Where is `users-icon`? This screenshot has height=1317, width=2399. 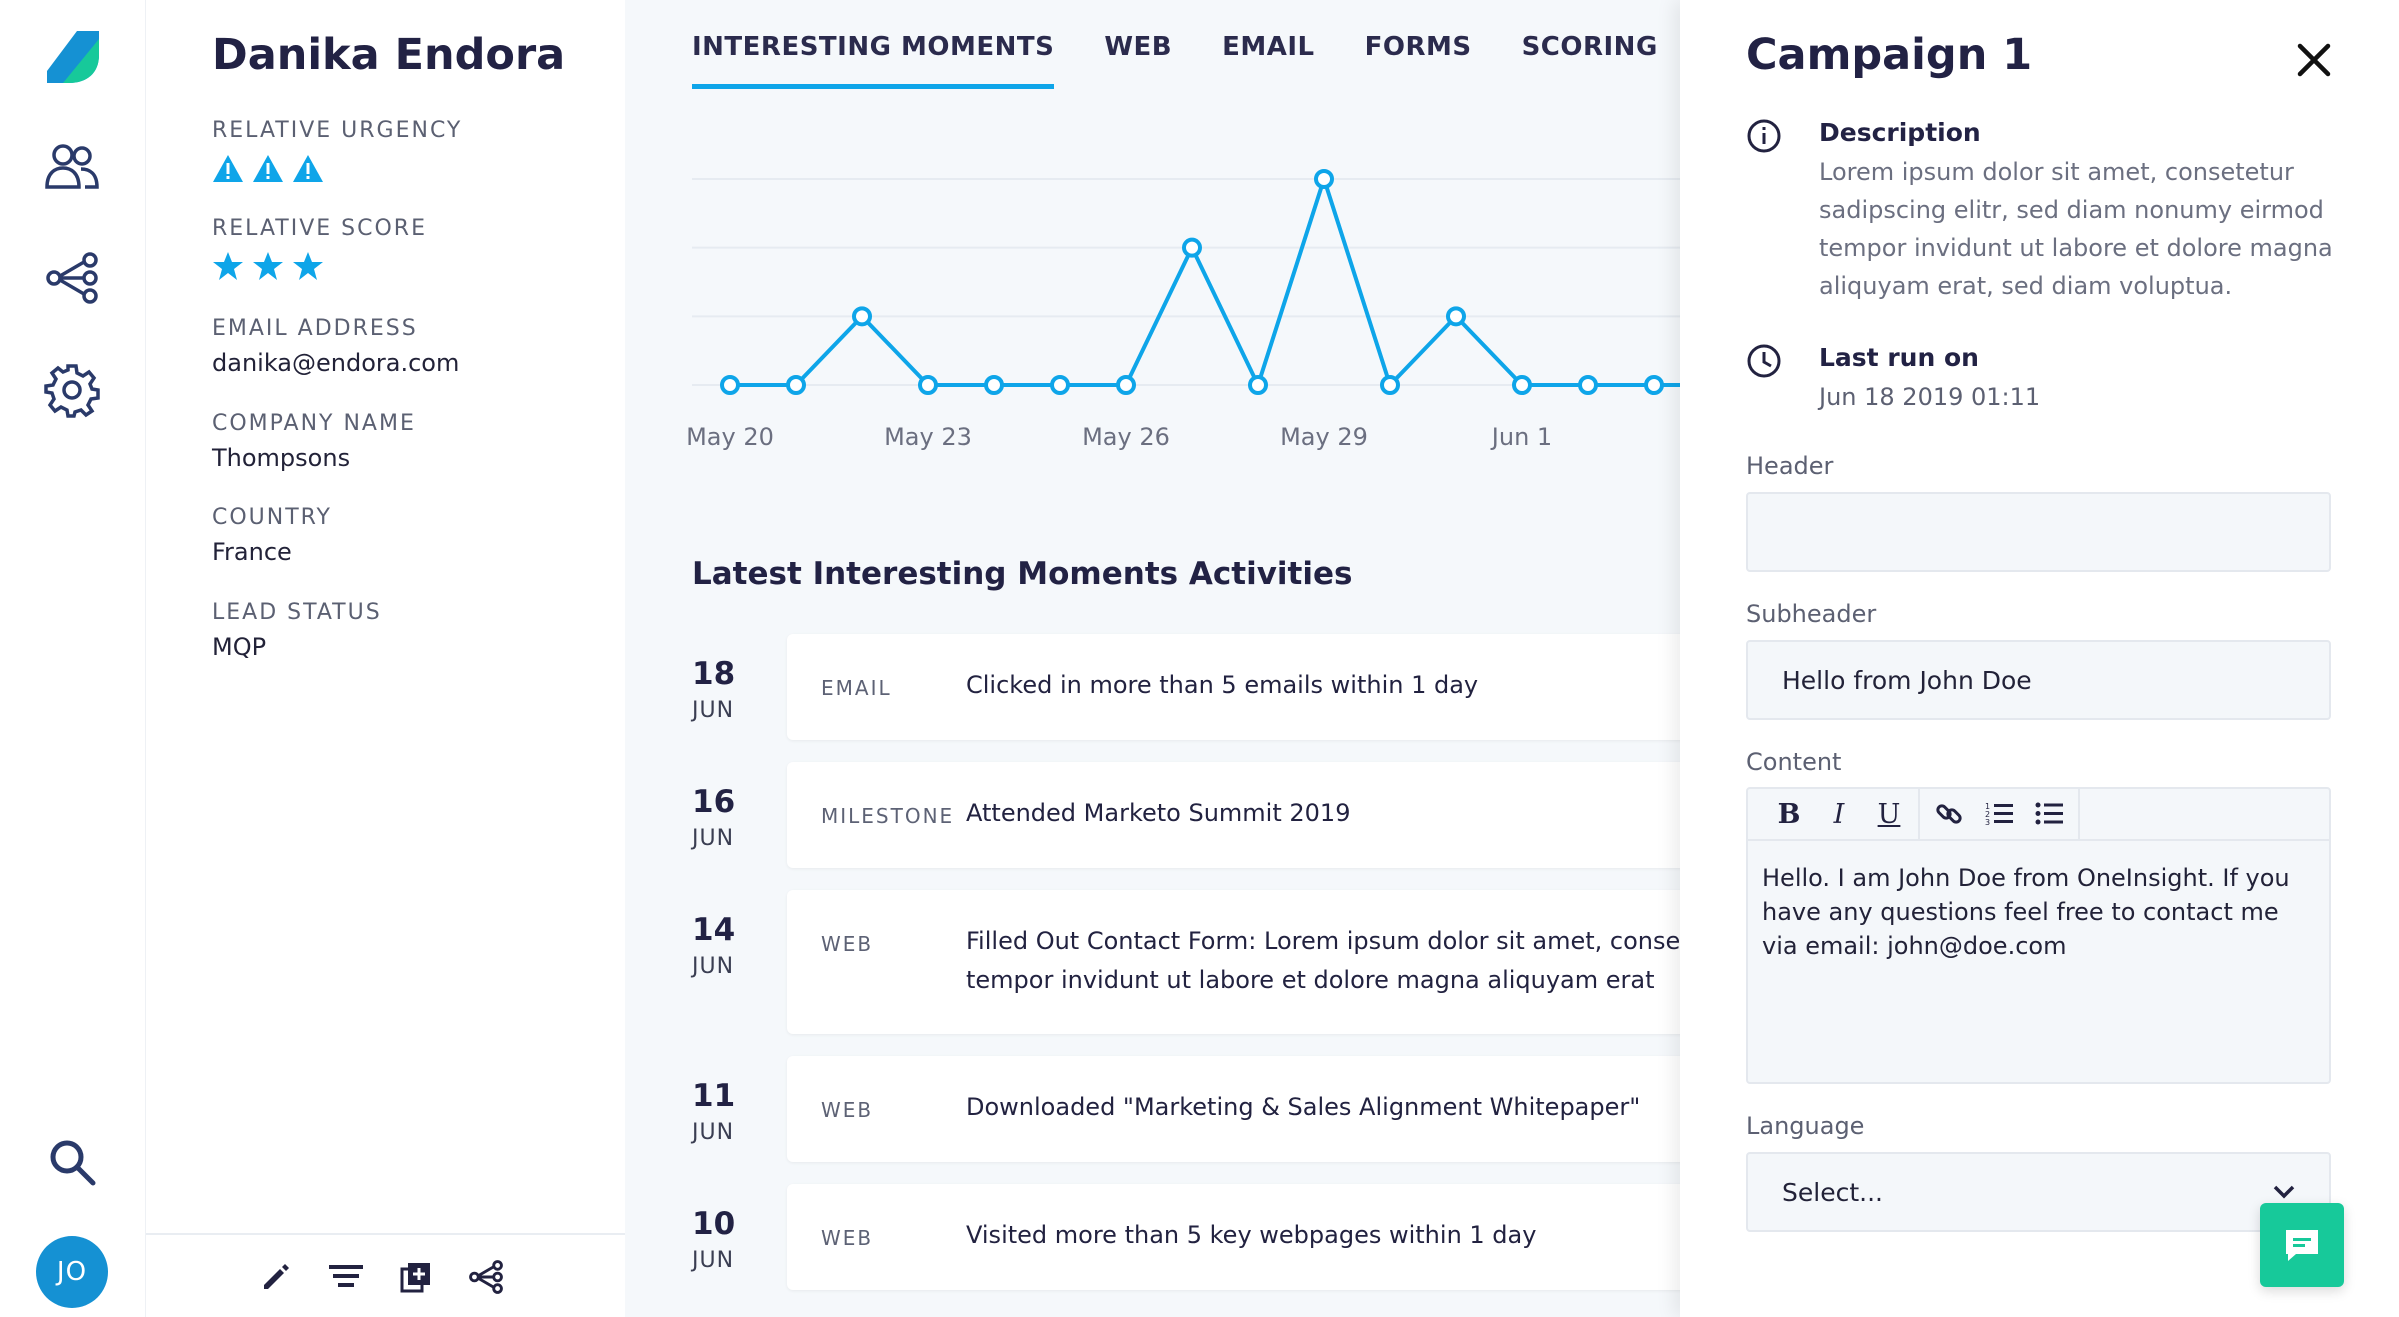 users-icon is located at coordinates (72, 166).